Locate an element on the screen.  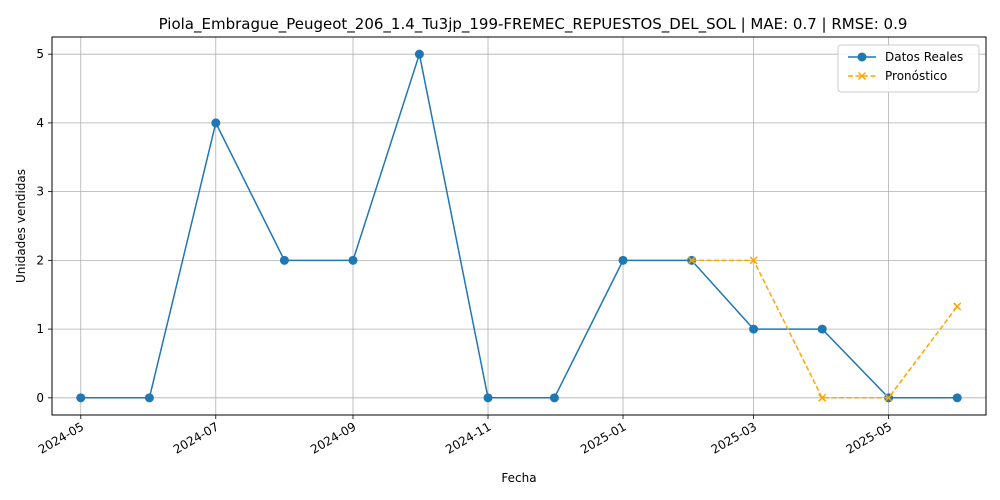
y-tick-label: 5 is located at coordinates (40, 54).